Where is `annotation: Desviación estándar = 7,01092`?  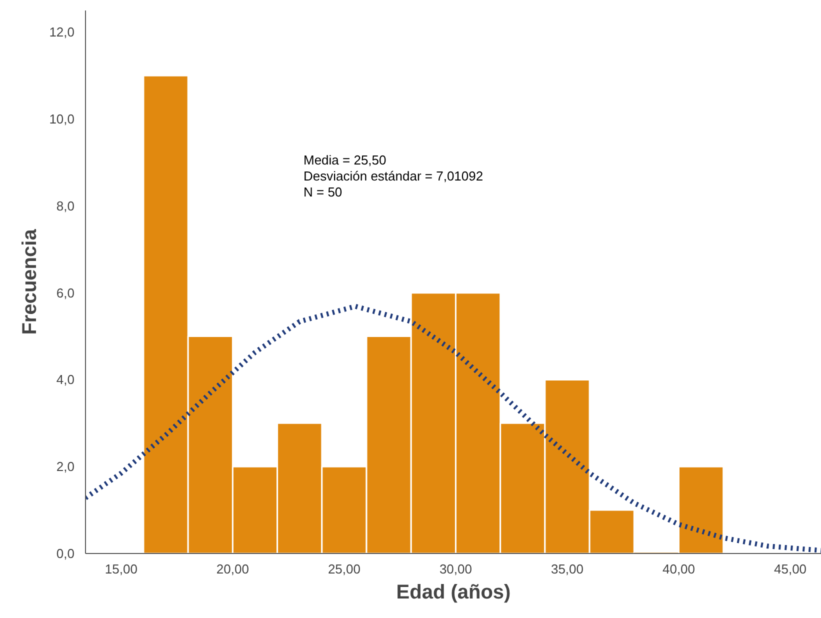 annotation: Desviación estándar = 7,01092 is located at coordinates (394, 176).